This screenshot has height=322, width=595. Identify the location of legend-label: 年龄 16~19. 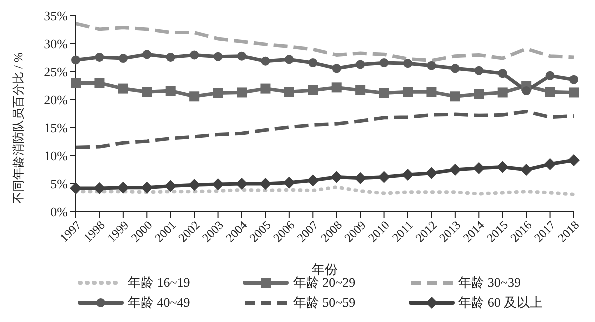
(159, 283).